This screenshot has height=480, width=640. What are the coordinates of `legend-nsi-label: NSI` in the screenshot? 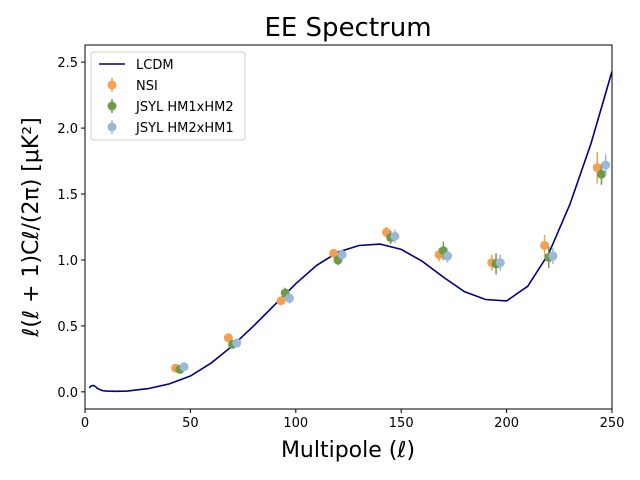 It's located at (147, 86).